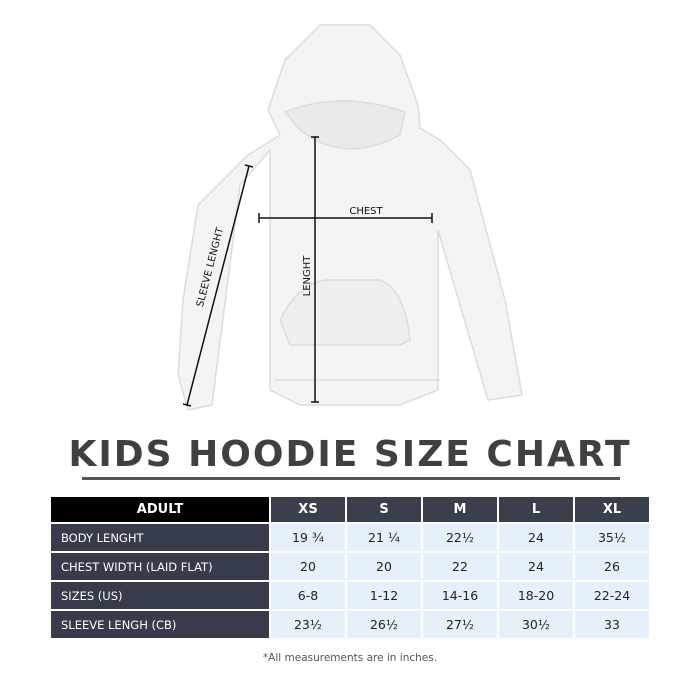 Image resolution: width=700 pixels, height=700 pixels. What do you see at coordinates (160, 537) in the screenshot?
I see `row-label: BODY LENGHT` at bounding box center [160, 537].